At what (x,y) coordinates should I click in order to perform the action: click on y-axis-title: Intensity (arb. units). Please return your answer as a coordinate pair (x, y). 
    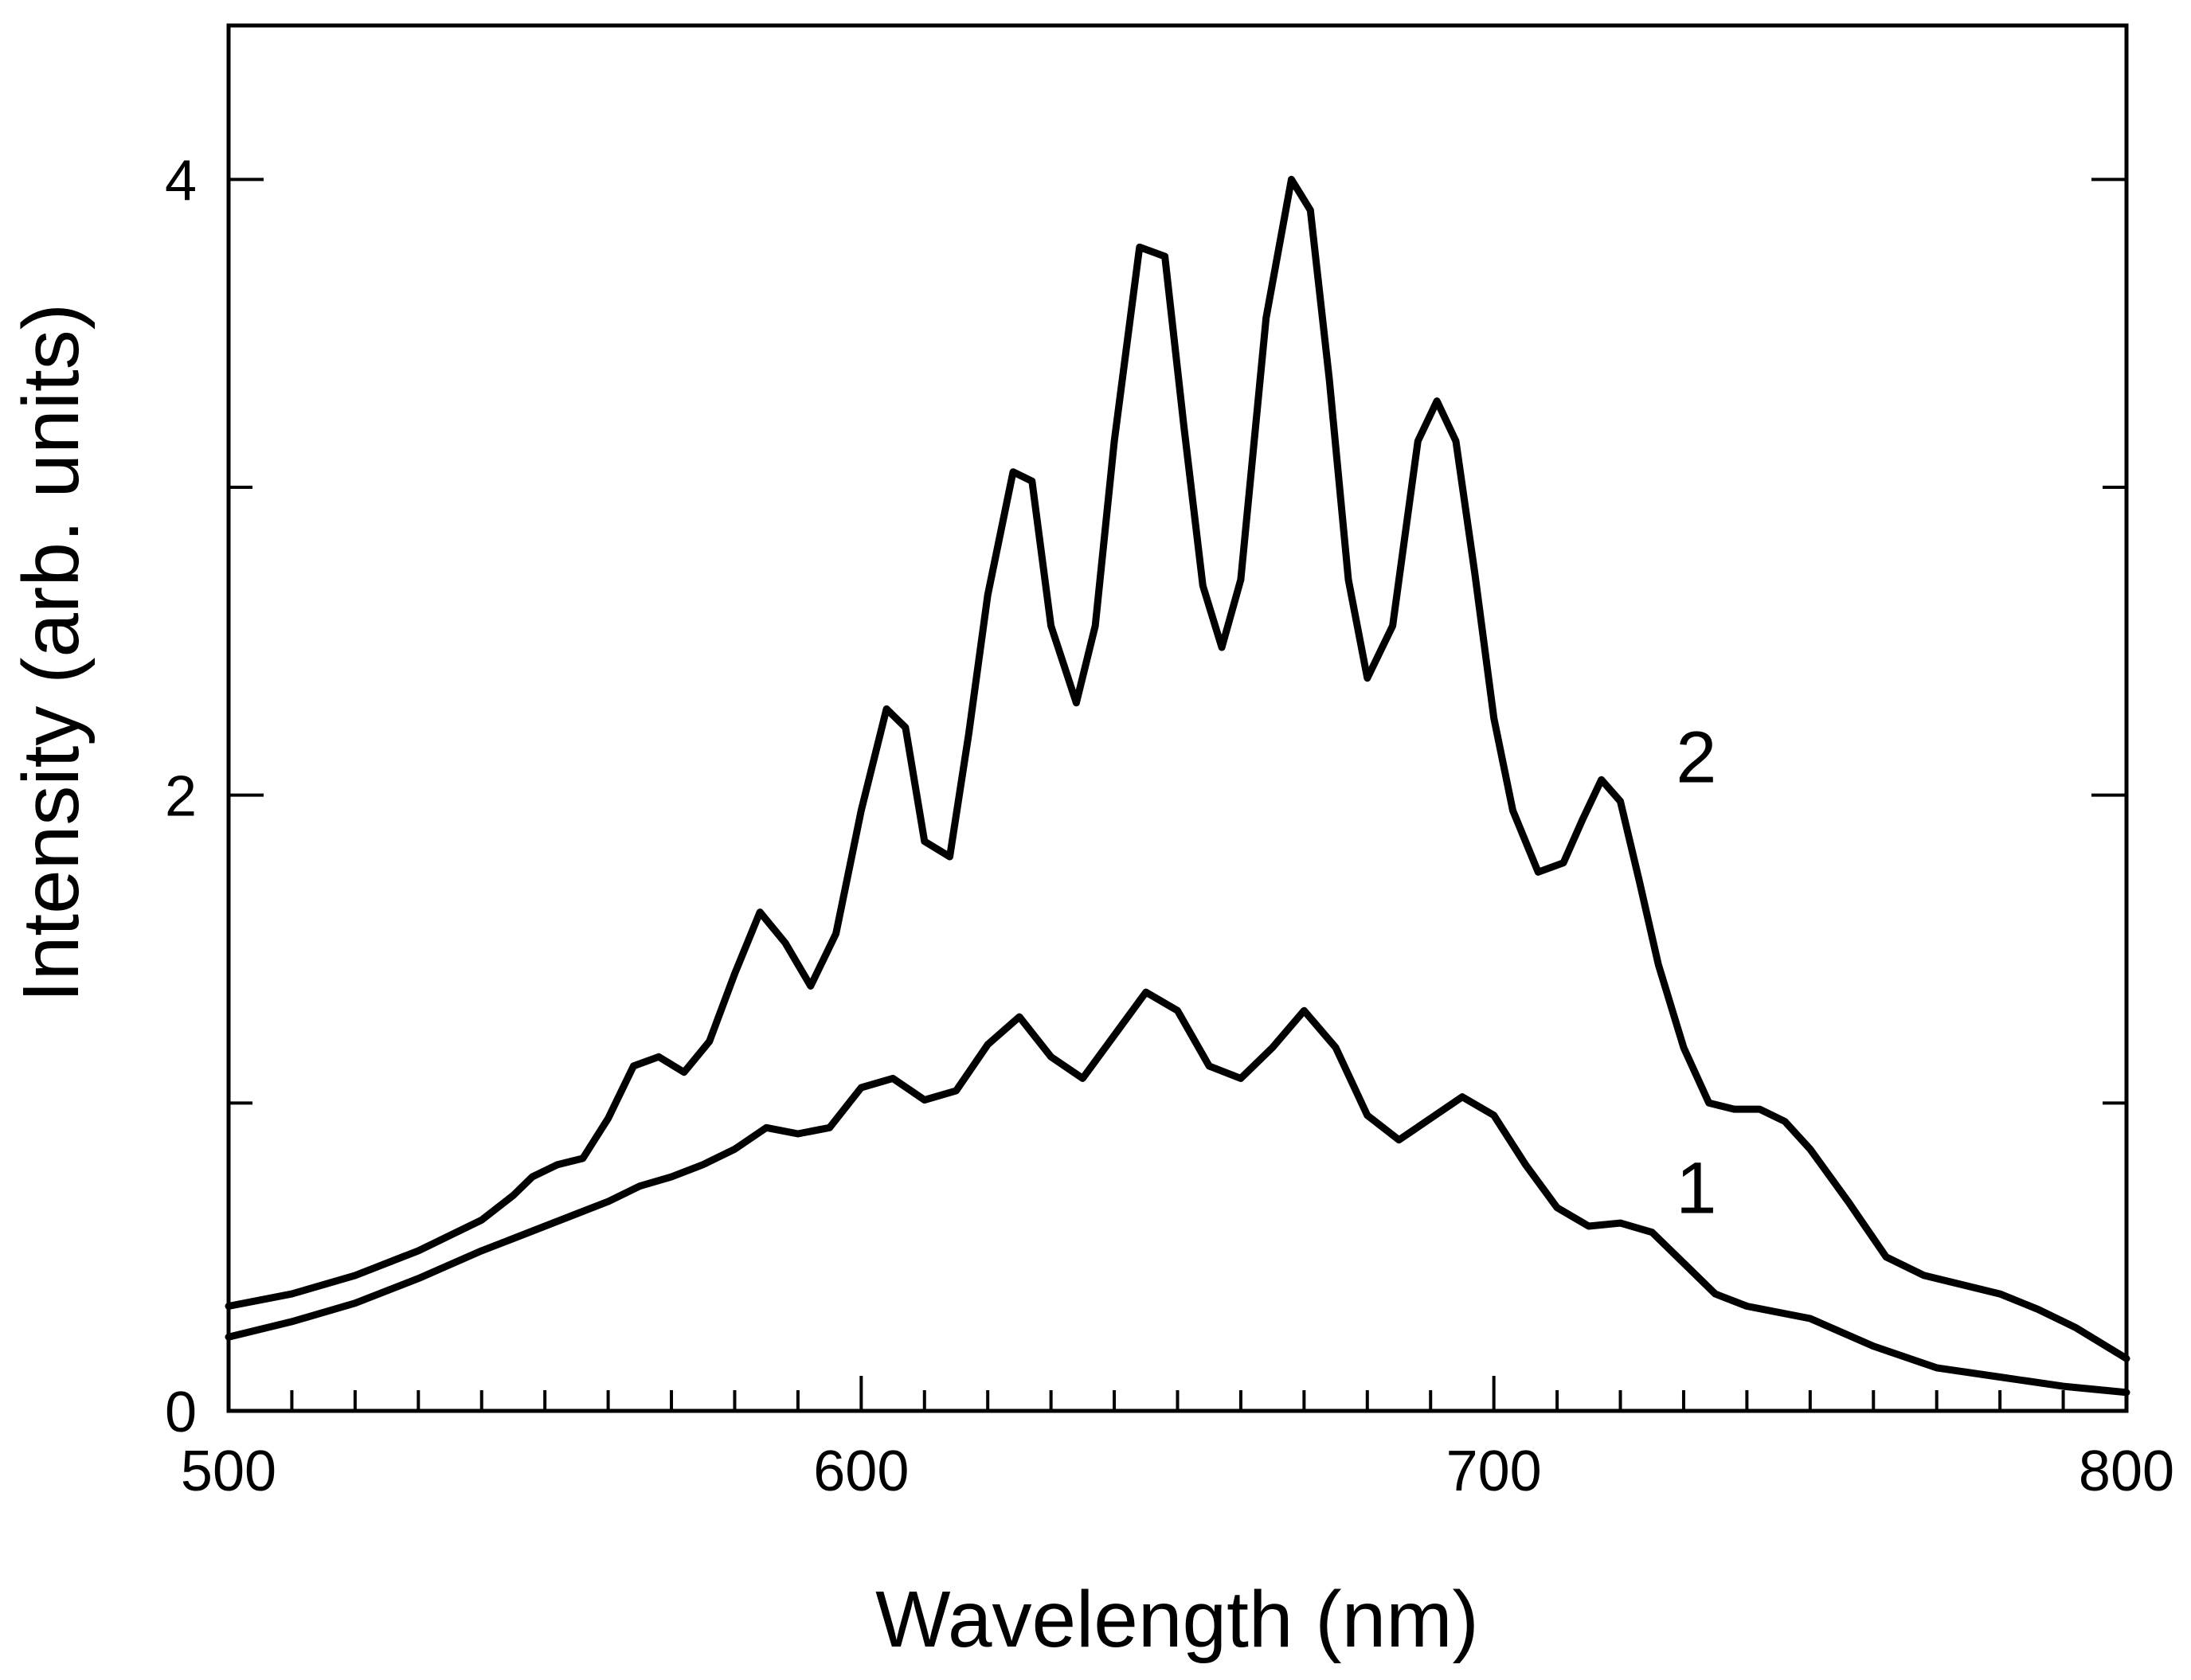
    Looking at the image, I should click on (51, 652).